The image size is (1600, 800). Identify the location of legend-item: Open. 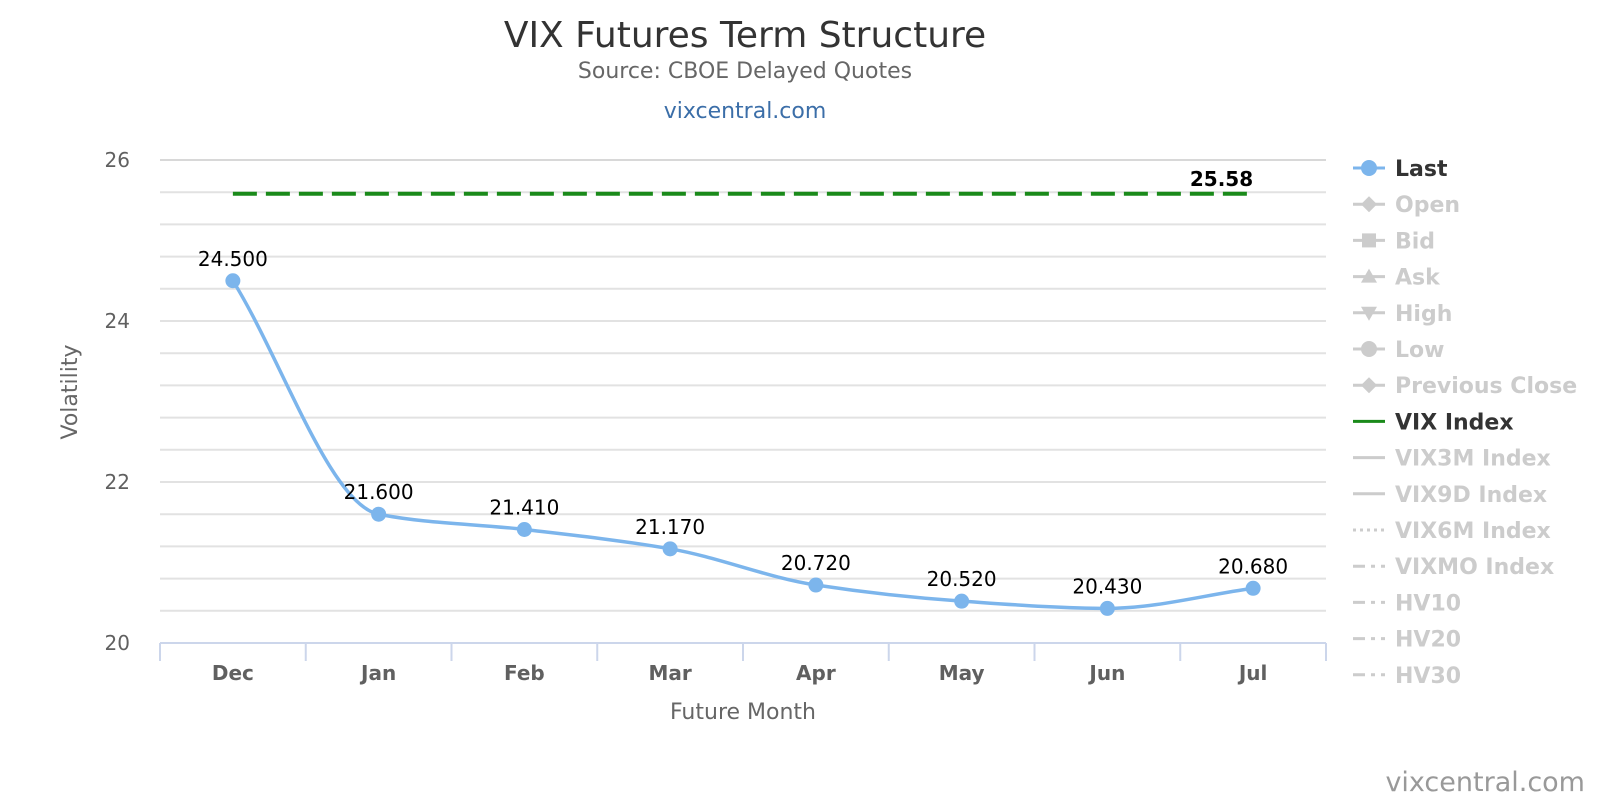
(1406, 205).